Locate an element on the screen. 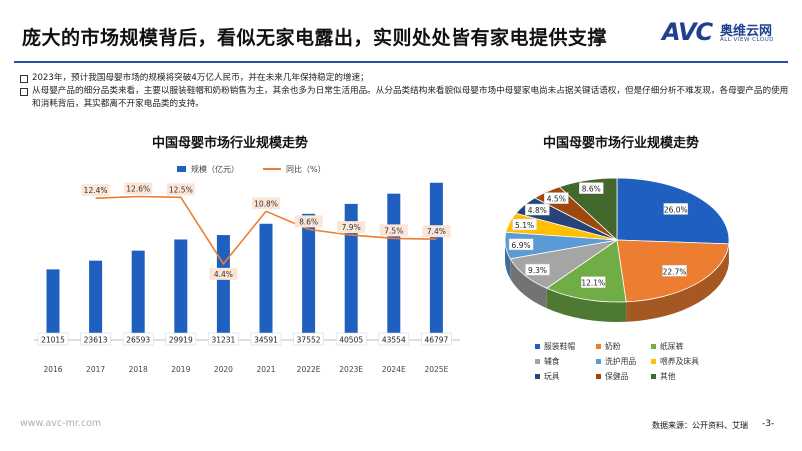 This screenshot has width=802, height=451. pie-value-label: 22.7% is located at coordinates (675, 271).